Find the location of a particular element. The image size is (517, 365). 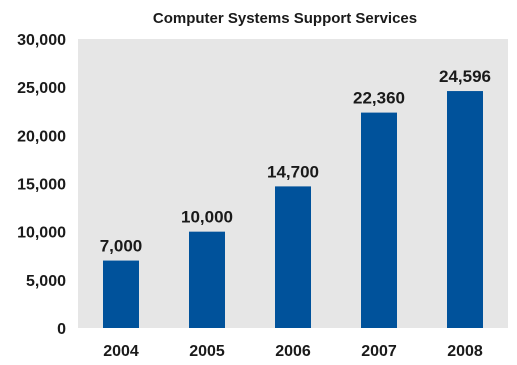

data-label: 7,000 is located at coordinates (121, 246).